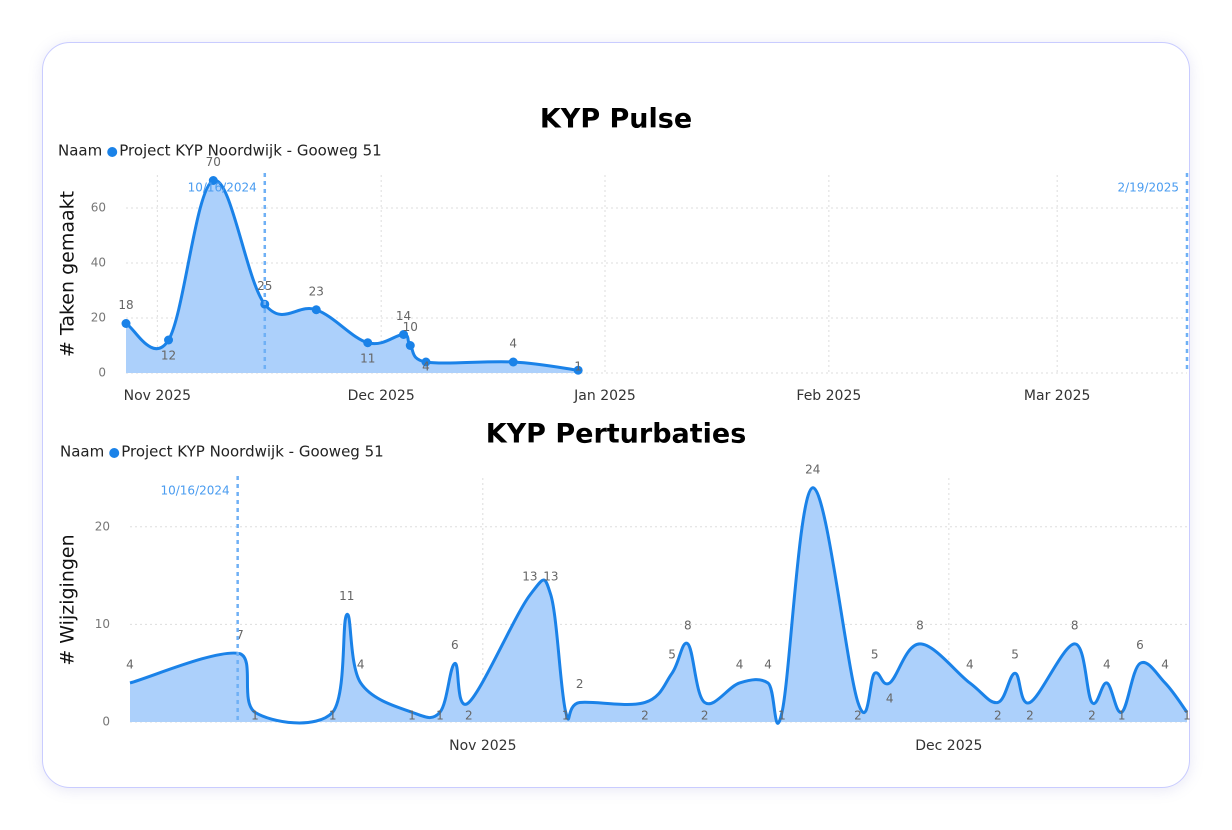 The image size is (1232, 830). I want to click on x-tick-label: Feb 2025, so click(828, 396).